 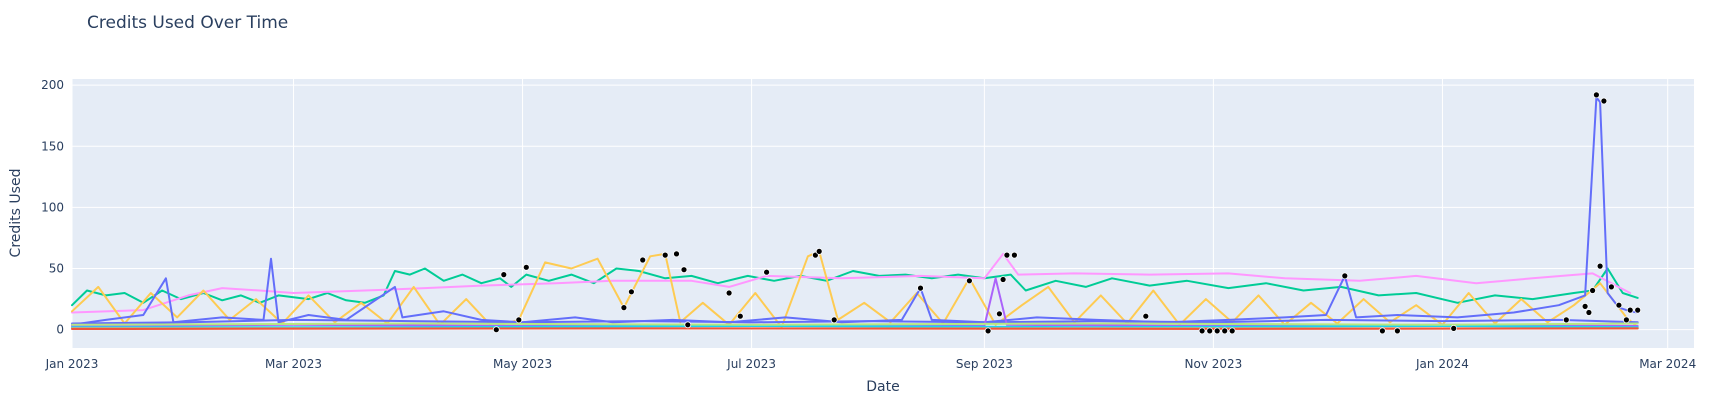 I want to click on y-tick-label: 150, so click(x=52, y=146).